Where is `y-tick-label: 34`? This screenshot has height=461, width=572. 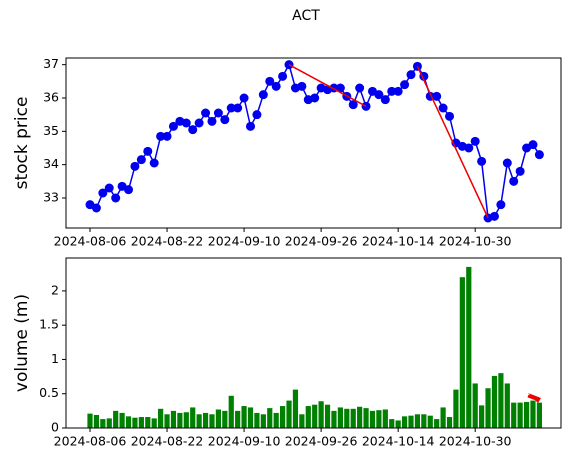
y-tick-label: 34 is located at coordinates (51, 163).